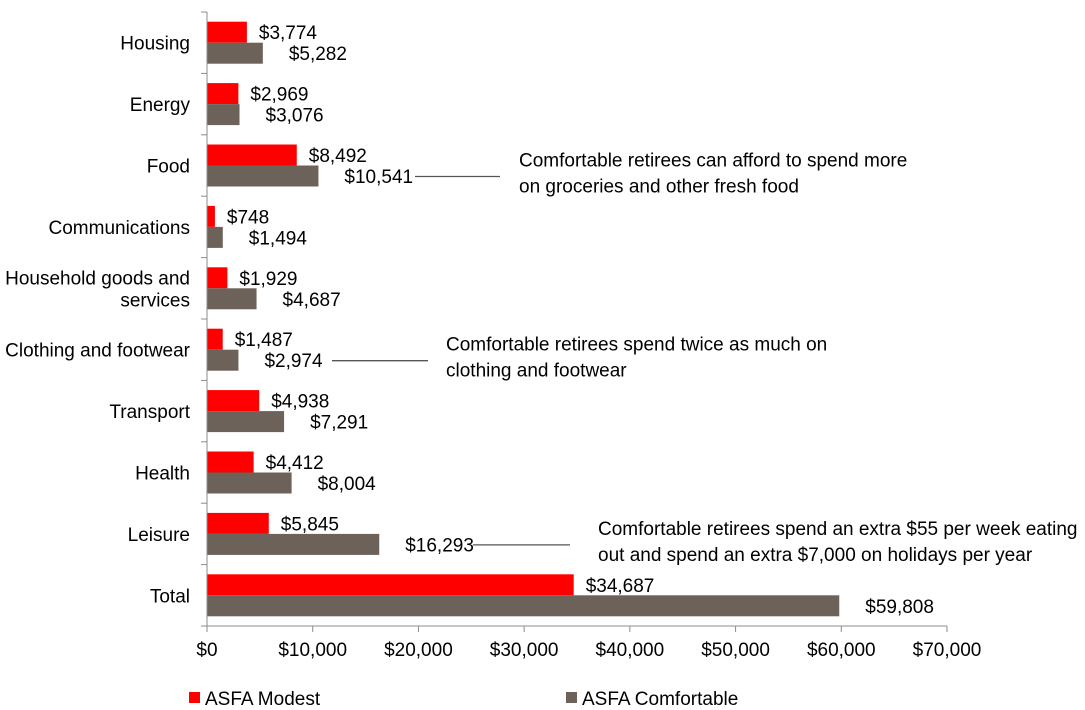 The height and width of the screenshot is (710, 1085). Describe the element at coordinates (160, 105) in the screenshot. I see `category-label: Energy` at that location.